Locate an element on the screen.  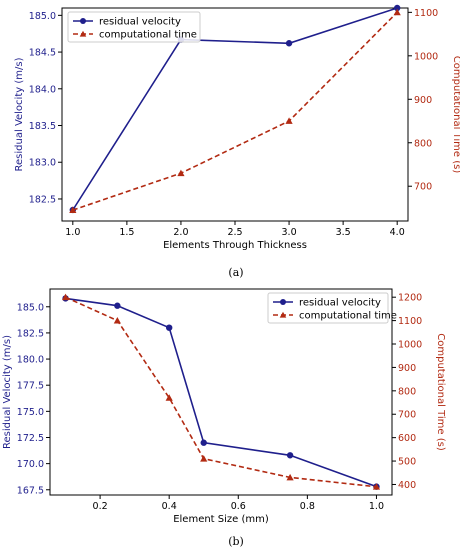
panel-label-a: (a) is located at coordinates (235, 272).